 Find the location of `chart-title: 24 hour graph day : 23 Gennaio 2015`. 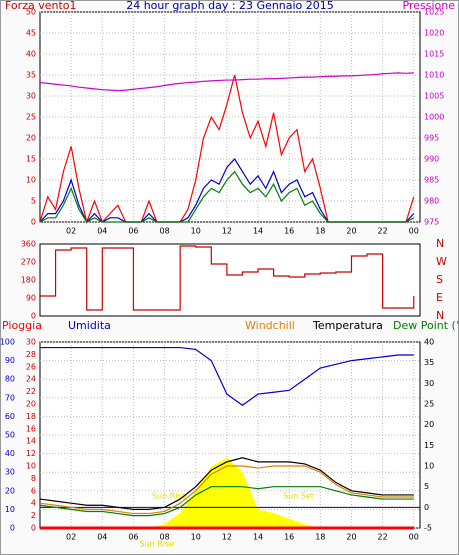

chart-title: 24 hour graph day : 23 Gennaio 2015 is located at coordinates (230, 6).